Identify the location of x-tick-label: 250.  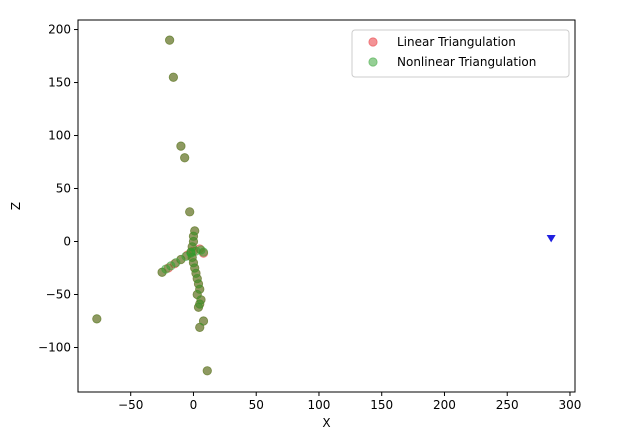
(507, 405).